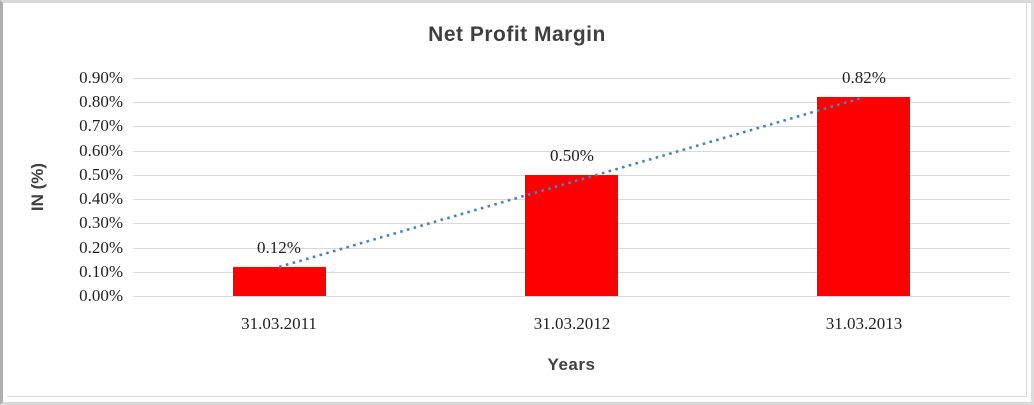 The height and width of the screenshot is (405, 1034). Describe the element at coordinates (517, 34) in the screenshot. I see `chart-title: Net Profit Margin` at that location.